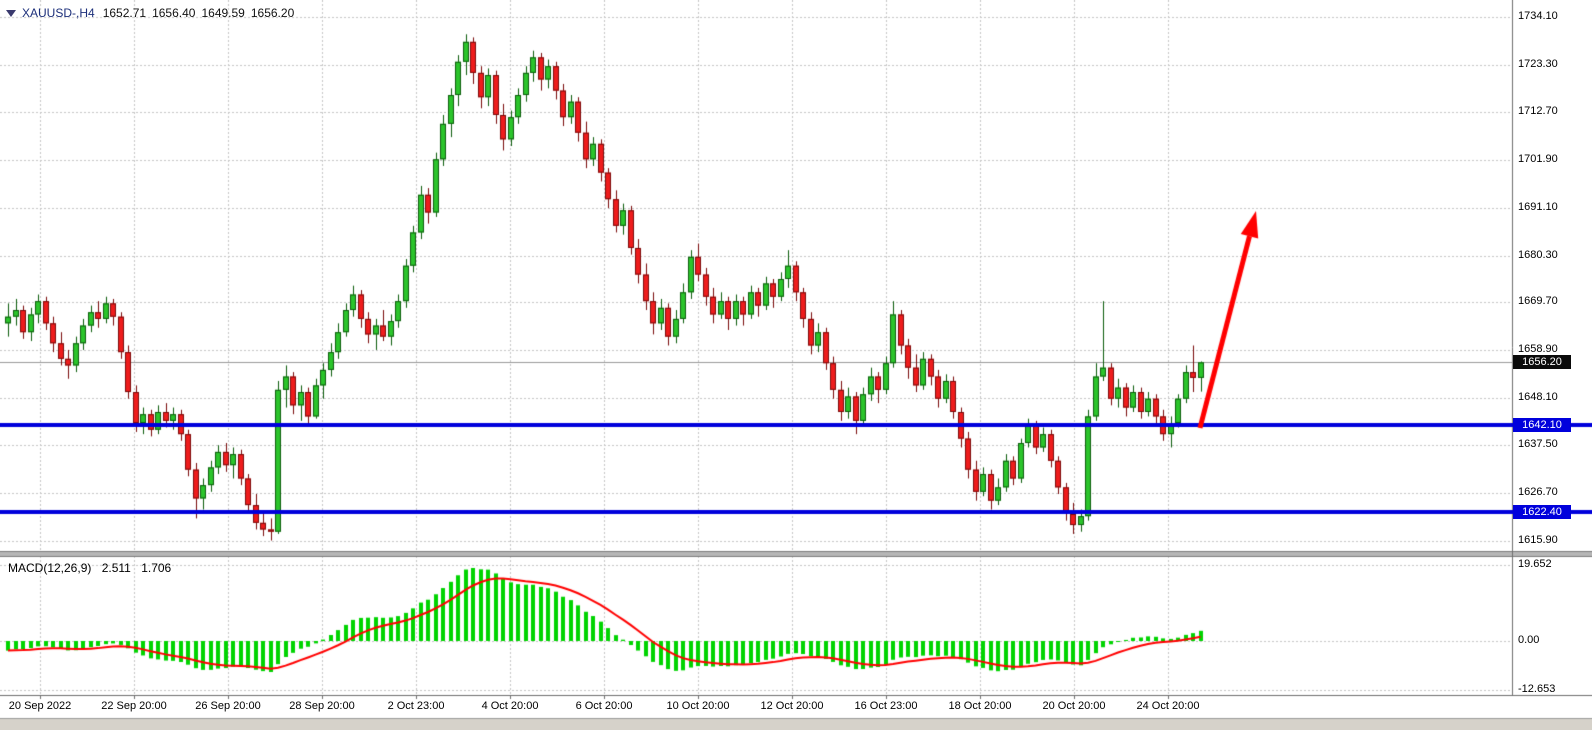 The width and height of the screenshot is (1592, 730). Describe the element at coordinates (322, 706) in the screenshot. I see `time-axis-label: 28 Sep 20:00` at that location.